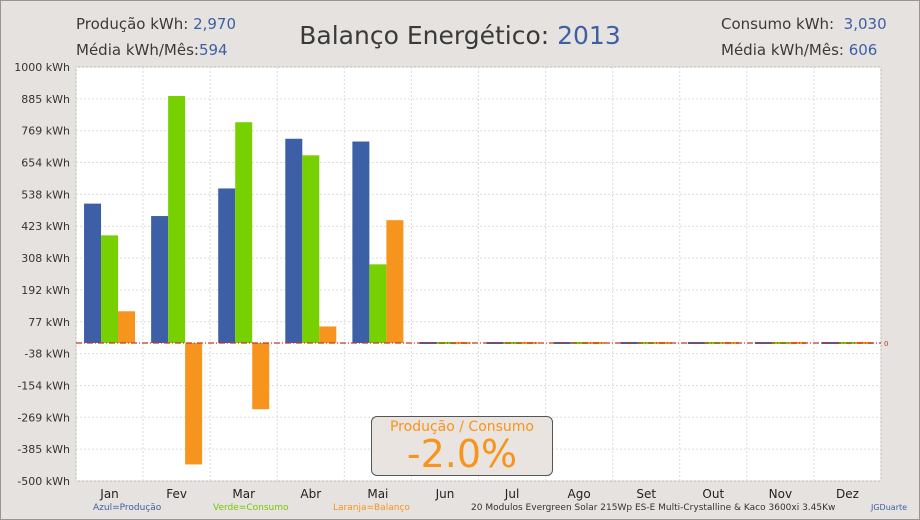 Image resolution: width=920 pixels, height=520 pixels. What do you see at coordinates (243, 494) in the screenshot?
I see `x-tick-label: Mar` at bounding box center [243, 494].